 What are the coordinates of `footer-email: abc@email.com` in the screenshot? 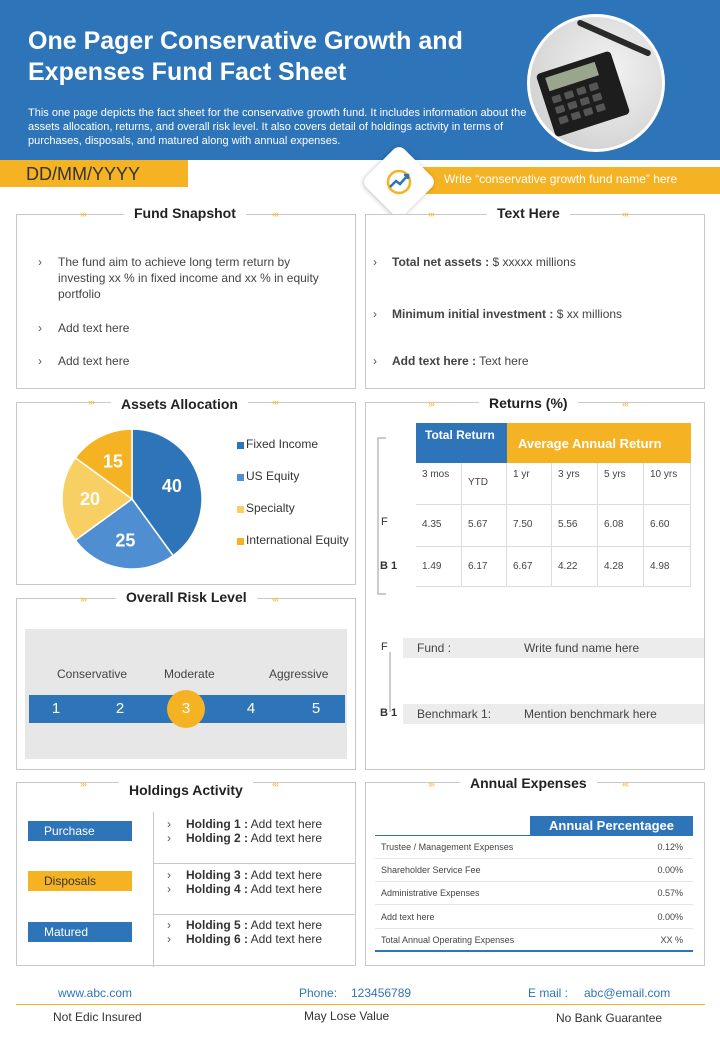 It's located at (627, 993).